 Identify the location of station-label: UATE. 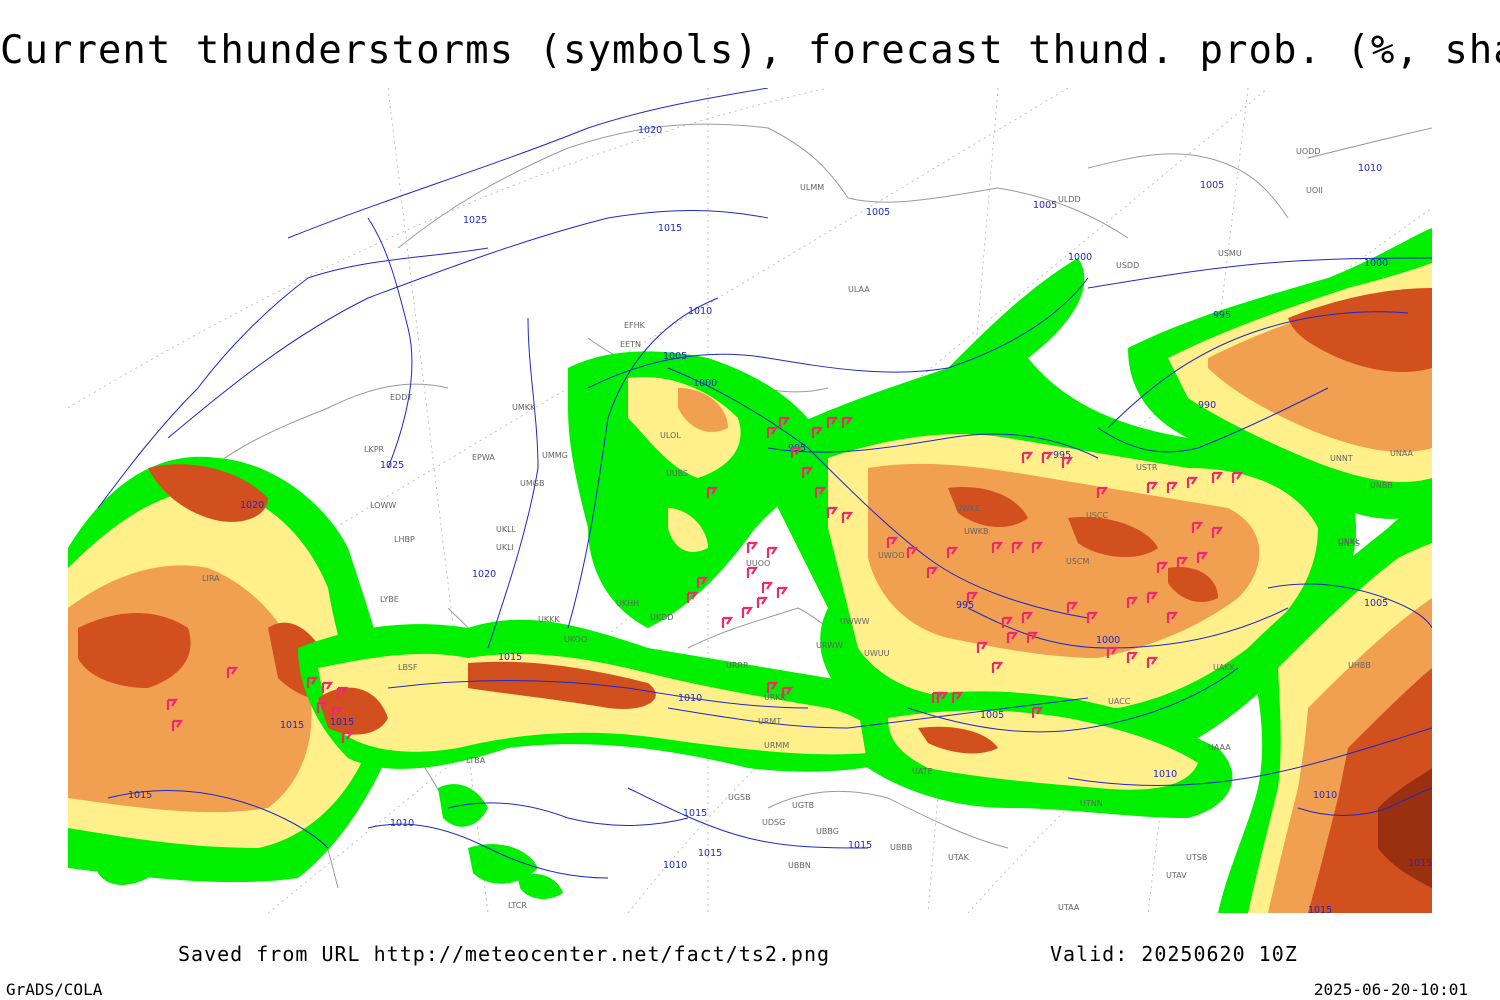
(922, 771).